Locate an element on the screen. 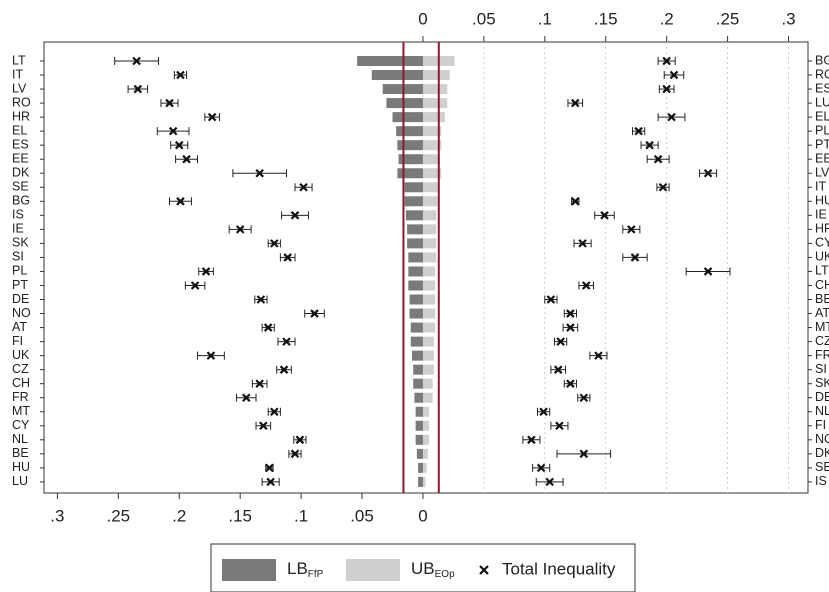 The height and width of the screenshot is (592, 829). left-category-label: FI is located at coordinates (17, 341).